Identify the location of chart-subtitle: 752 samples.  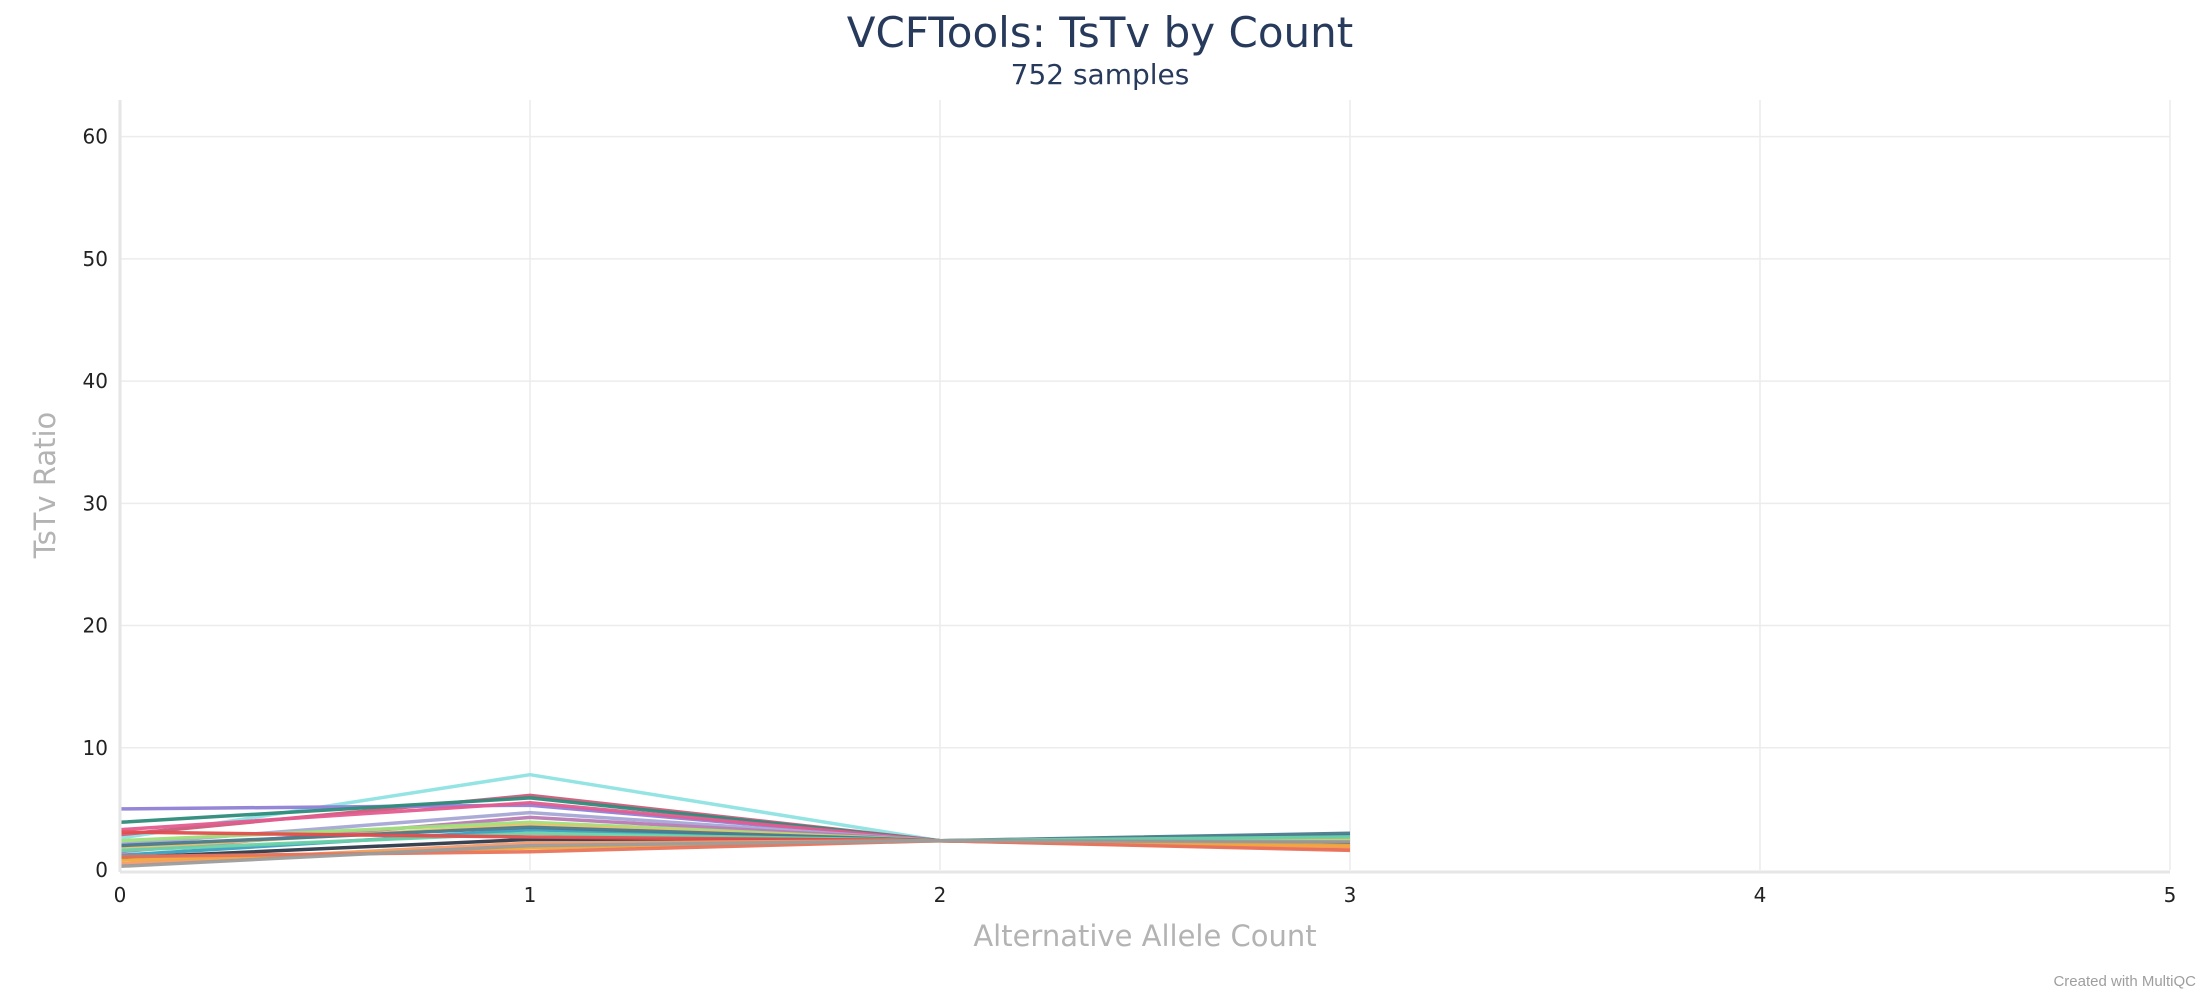
(1100, 74).